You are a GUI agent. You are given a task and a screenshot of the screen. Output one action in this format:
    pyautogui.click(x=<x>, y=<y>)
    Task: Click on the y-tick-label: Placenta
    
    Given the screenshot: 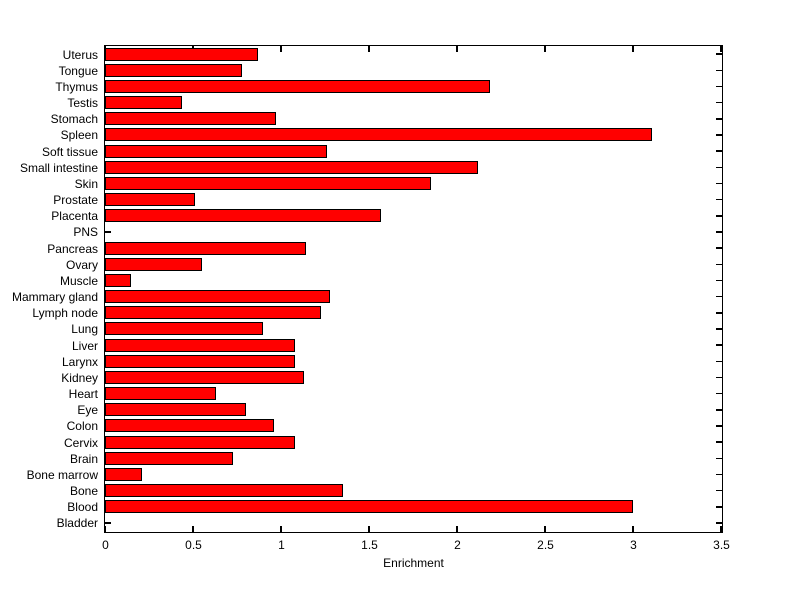 What is the action you would take?
    pyautogui.click(x=74, y=216)
    